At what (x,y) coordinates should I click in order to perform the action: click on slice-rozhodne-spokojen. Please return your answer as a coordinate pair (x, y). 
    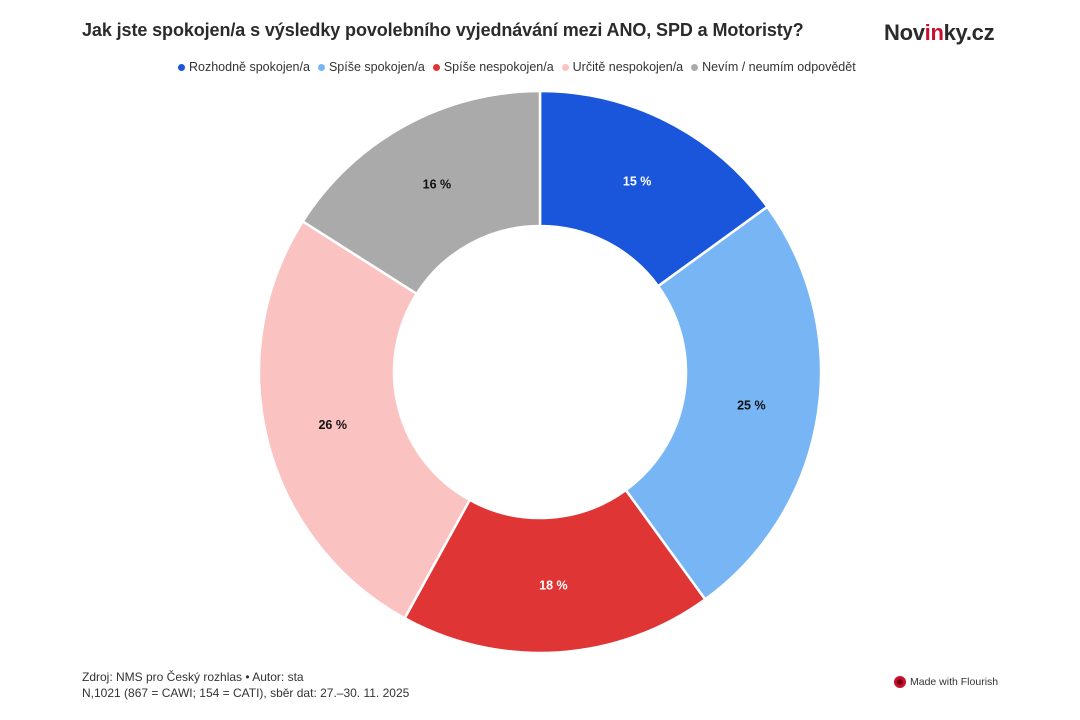
    Looking at the image, I should click on (653, 188).